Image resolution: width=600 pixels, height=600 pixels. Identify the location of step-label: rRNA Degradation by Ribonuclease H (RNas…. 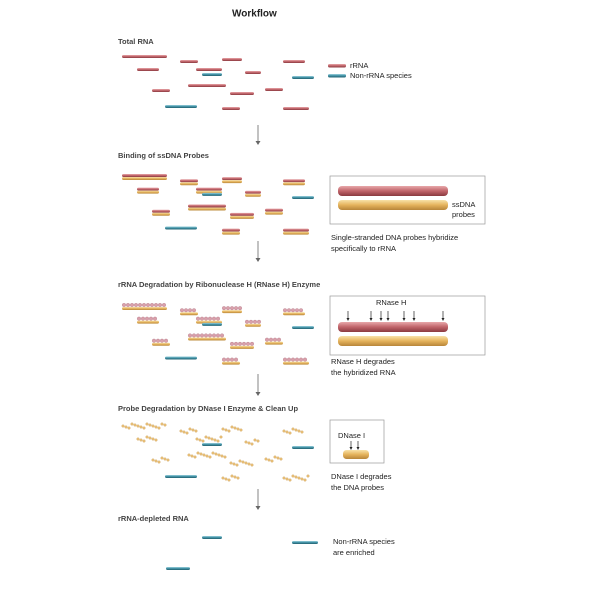
(219, 284).